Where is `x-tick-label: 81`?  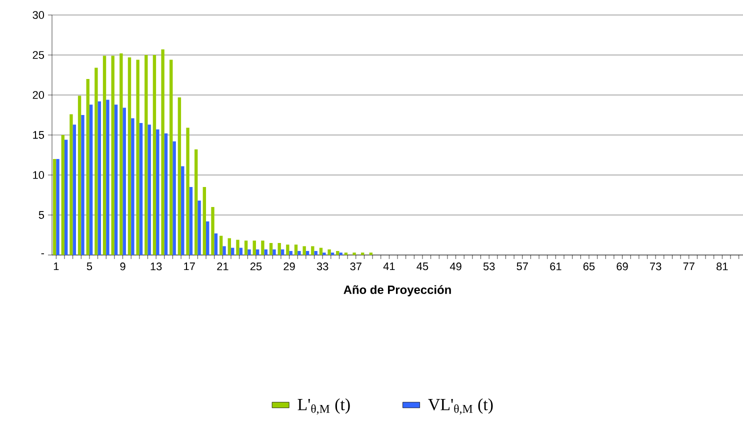 x-tick-label: 81 is located at coordinates (722, 266).